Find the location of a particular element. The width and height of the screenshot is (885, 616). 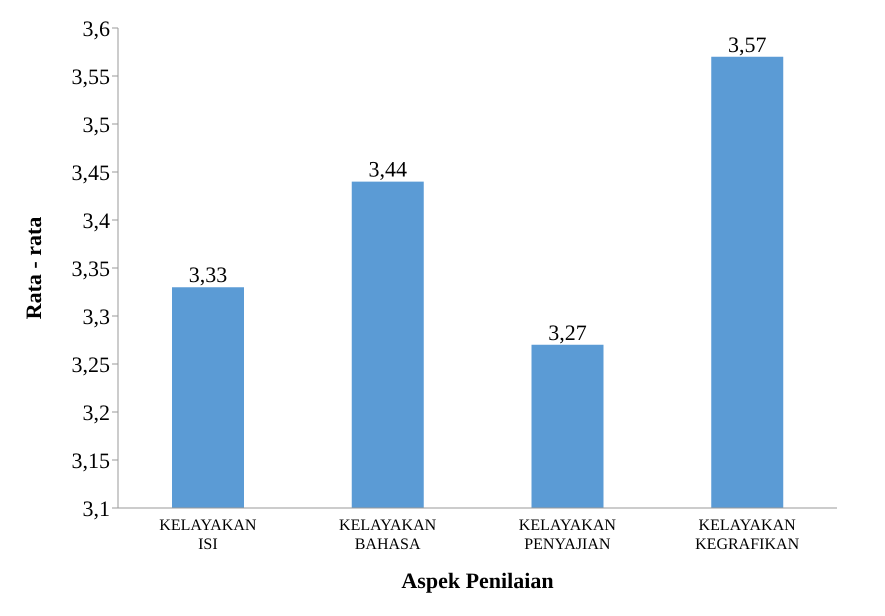

y-tick-label: 3,5 is located at coordinates (96, 124).